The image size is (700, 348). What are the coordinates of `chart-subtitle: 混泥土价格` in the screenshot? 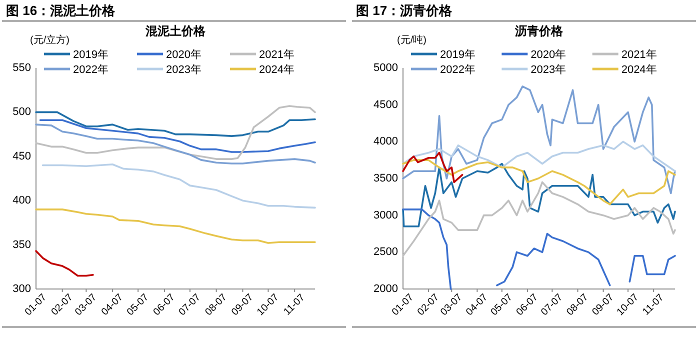 It's located at (175, 31).